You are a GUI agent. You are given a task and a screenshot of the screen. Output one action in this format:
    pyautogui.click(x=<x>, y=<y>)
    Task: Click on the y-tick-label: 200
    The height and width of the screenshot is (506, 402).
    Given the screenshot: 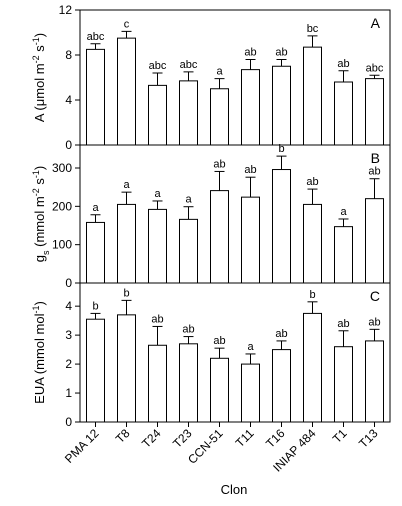 What is the action you would take?
    pyautogui.click(x=62, y=206)
    